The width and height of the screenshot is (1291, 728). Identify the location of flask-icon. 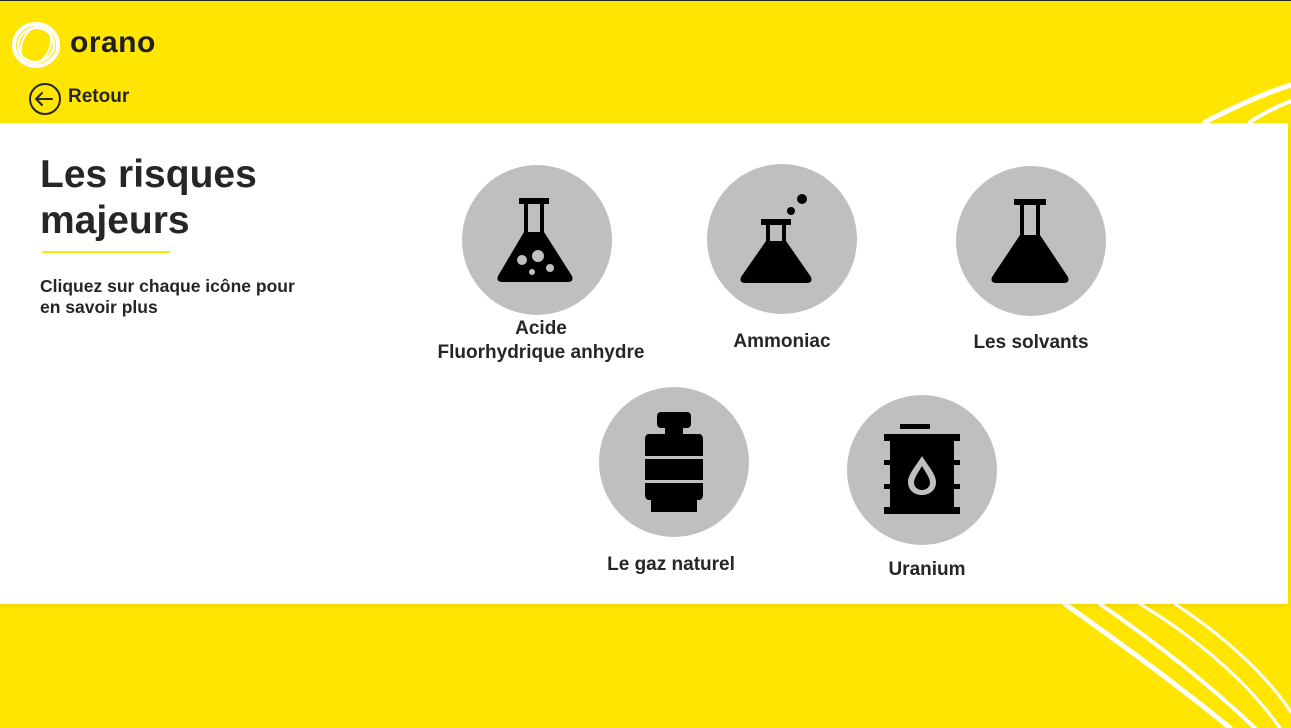
(1030, 241).